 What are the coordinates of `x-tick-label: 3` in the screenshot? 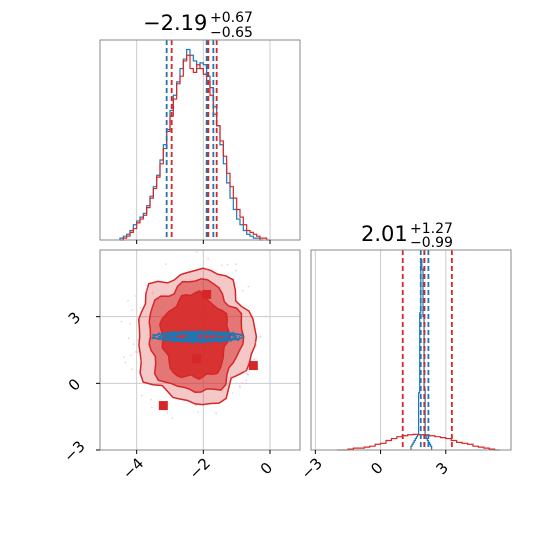 It's located at (442, 468).